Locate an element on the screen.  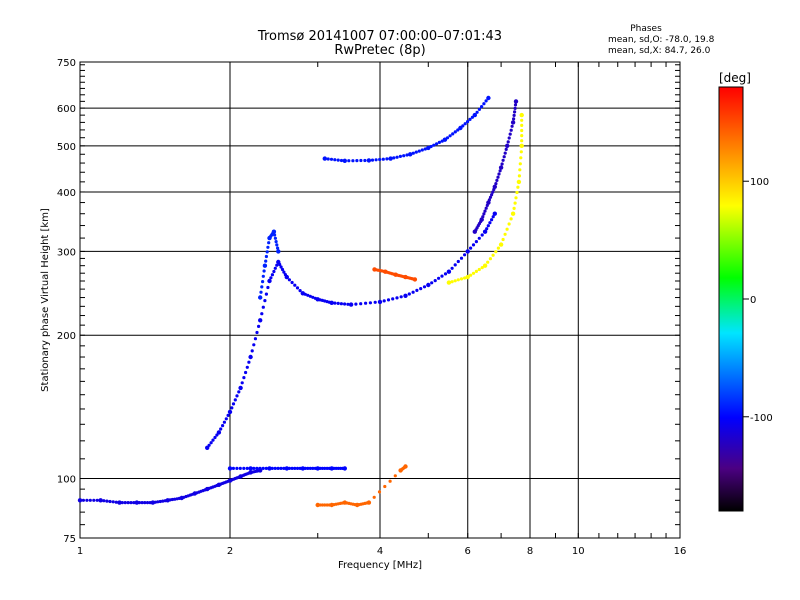
x-axis-label: Frequency [MHz] is located at coordinates (380, 565).